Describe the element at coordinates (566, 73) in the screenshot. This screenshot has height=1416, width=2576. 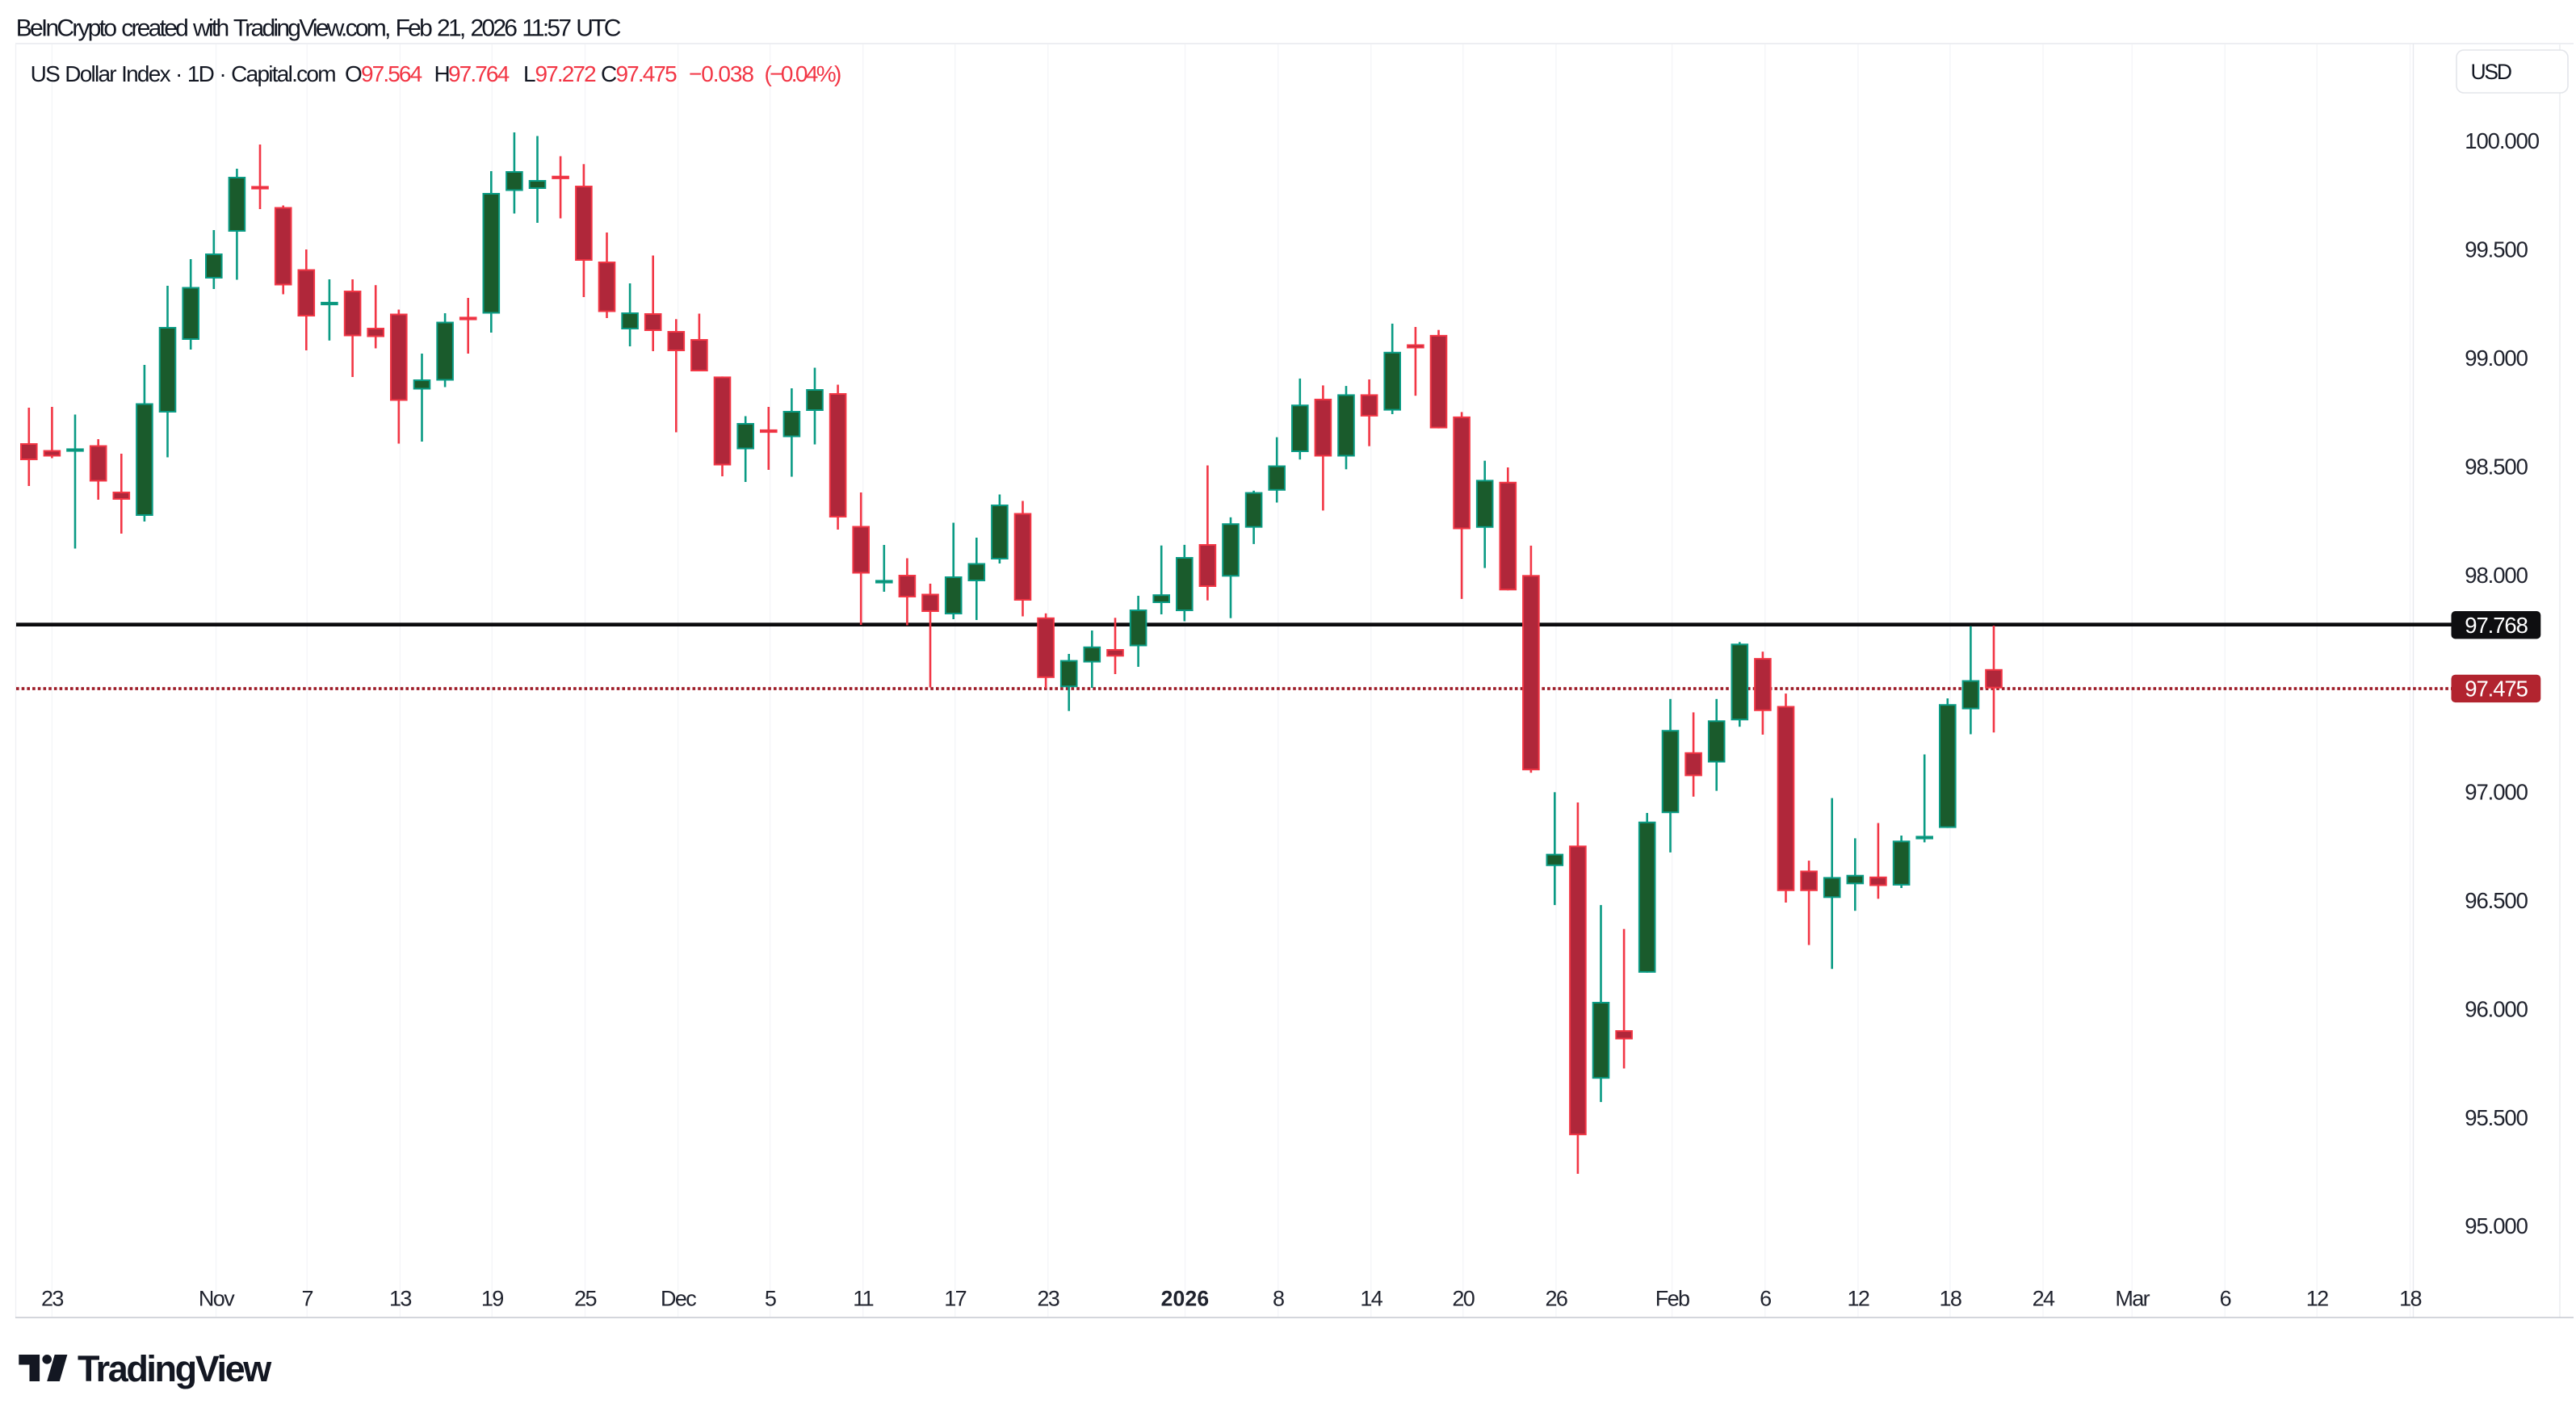
I see `svg-text: 97.272` at that location.